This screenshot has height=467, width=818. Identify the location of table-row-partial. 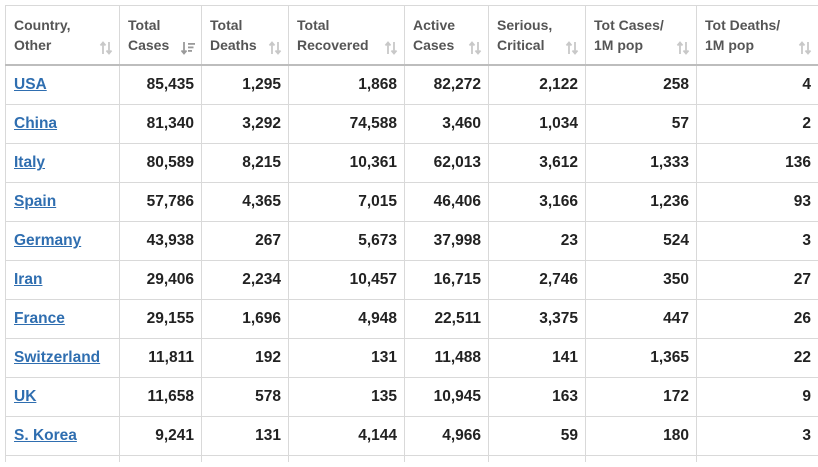
(412, 459).